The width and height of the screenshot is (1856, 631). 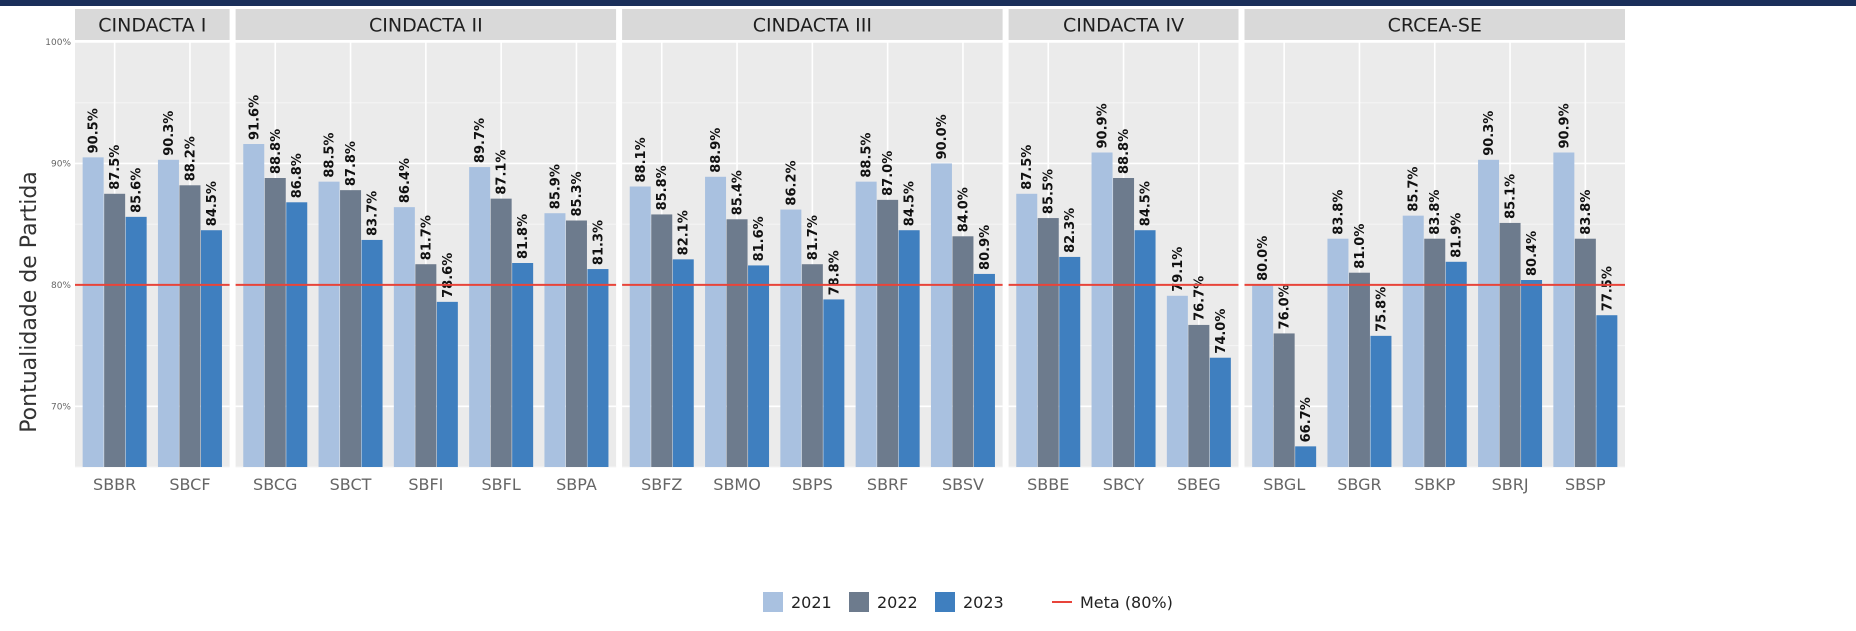 What do you see at coordinates (1199, 298) in the screenshot?
I see `bar-label: 76.7%` at bounding box center [1199, 298].